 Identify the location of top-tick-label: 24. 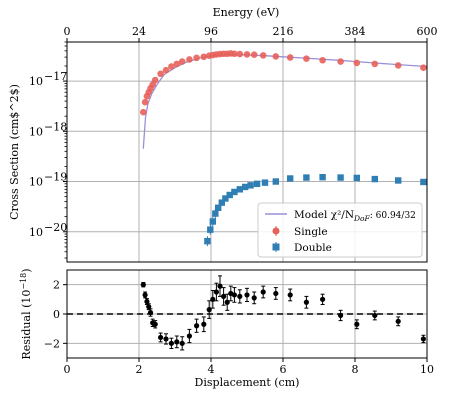
(139, 31).